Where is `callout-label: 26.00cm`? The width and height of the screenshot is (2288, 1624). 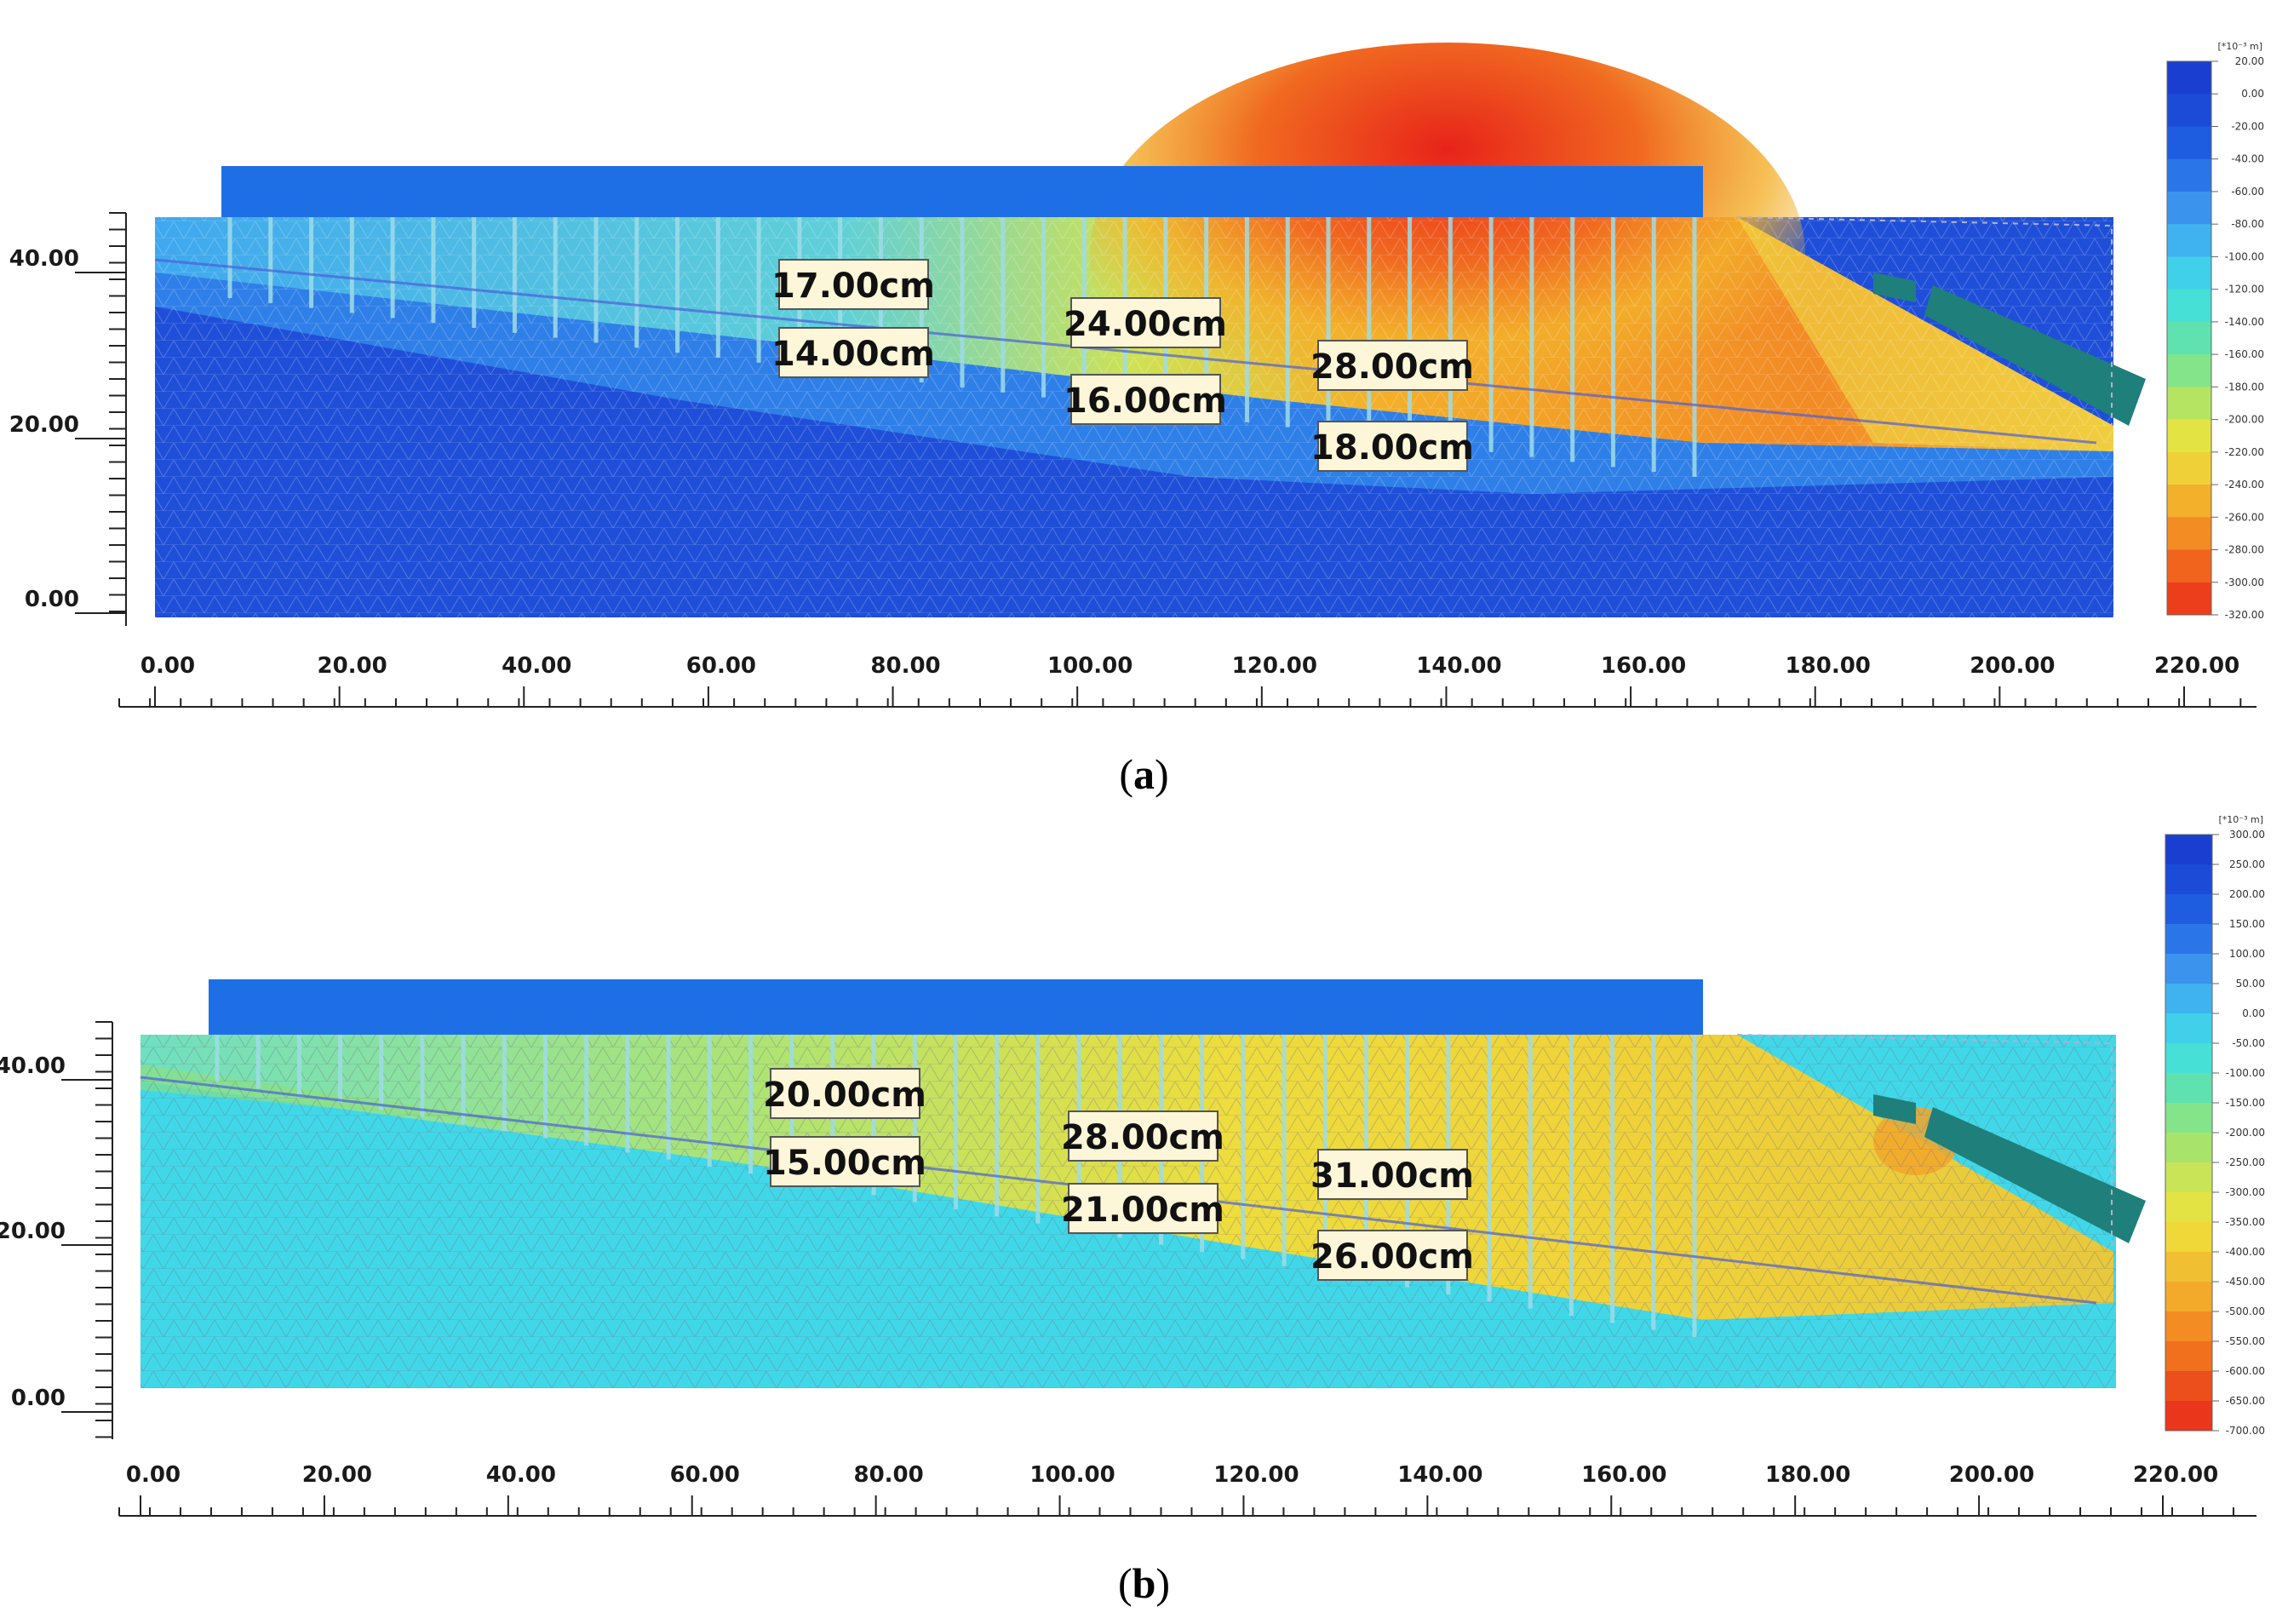
callout-label: 26.00cm is located at coordinates (1392, 1257).